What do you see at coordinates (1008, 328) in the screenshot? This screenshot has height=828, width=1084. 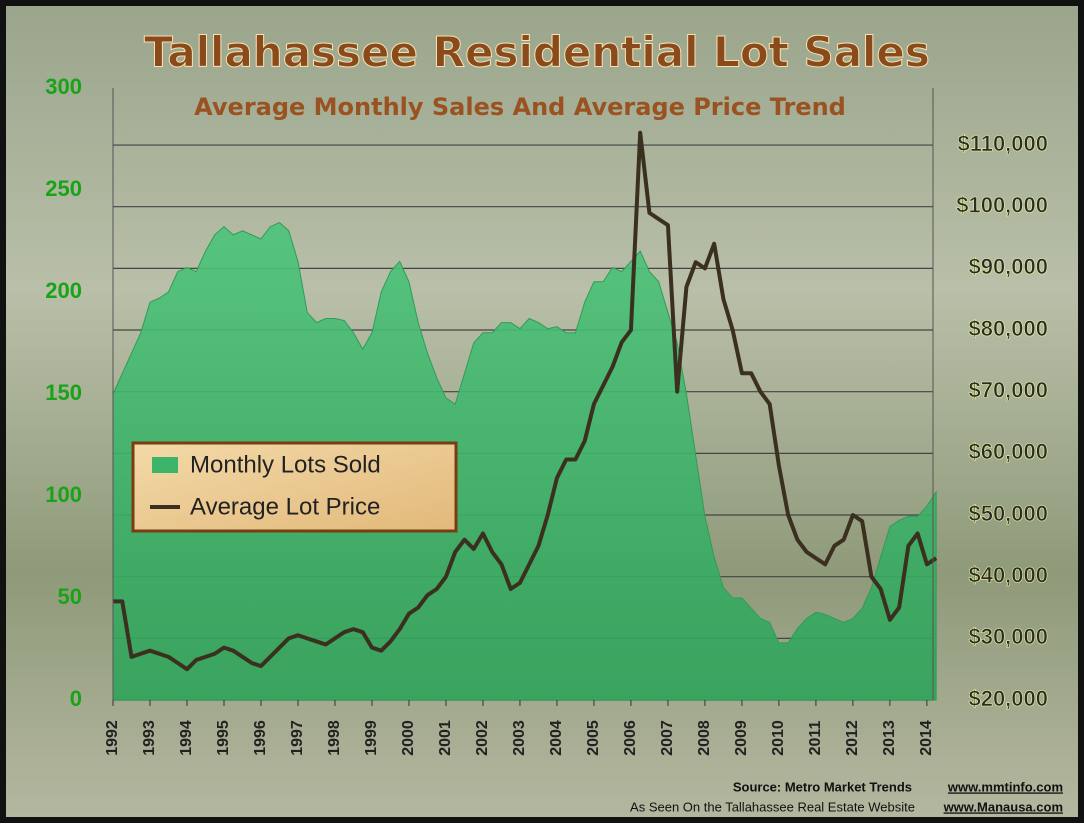 I see `y2-tick-label: $80,000` at bounding box center [1008, 328].